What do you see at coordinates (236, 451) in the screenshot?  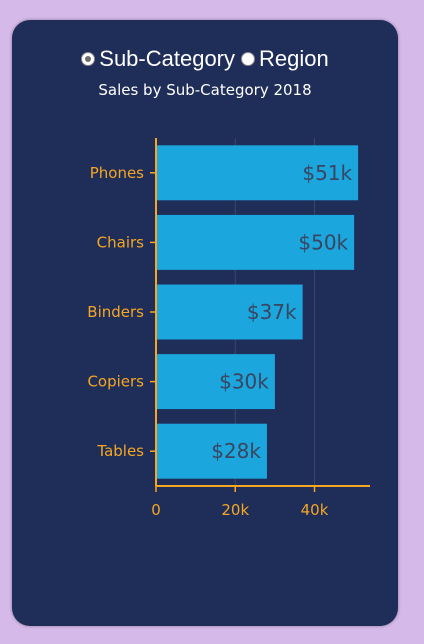 I see `bar-value-label-tables: $28k` at bounding box center [236, 451].